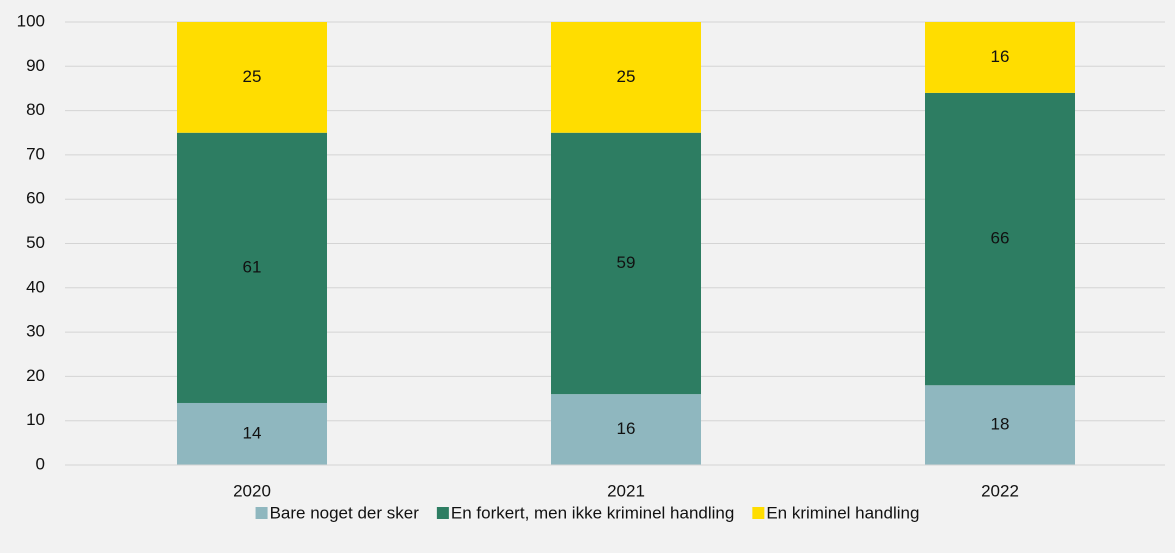  Describe the element at coordinates (35, 331) in the screenshot. I see `y-tick-label: 30` at that location.